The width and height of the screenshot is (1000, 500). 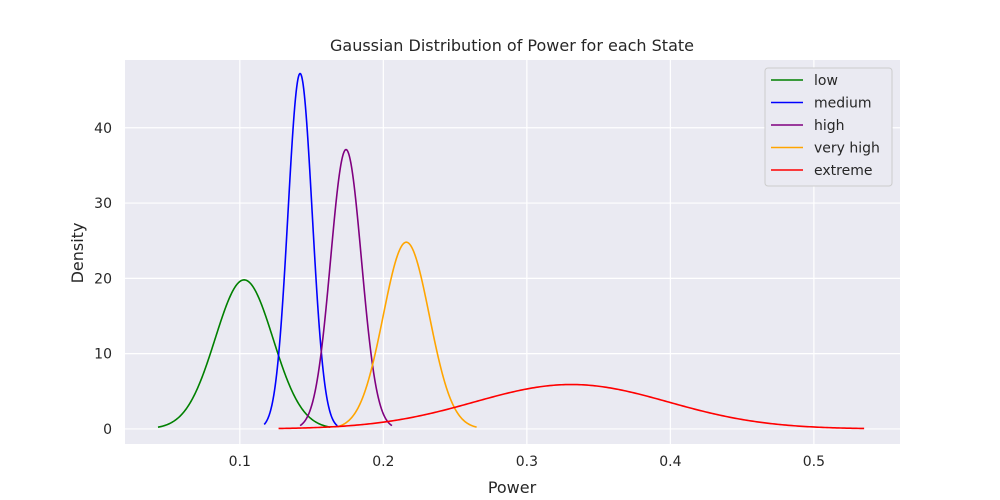 I want to click on x-tick-label: 0.4, so click(x=670, y=462).